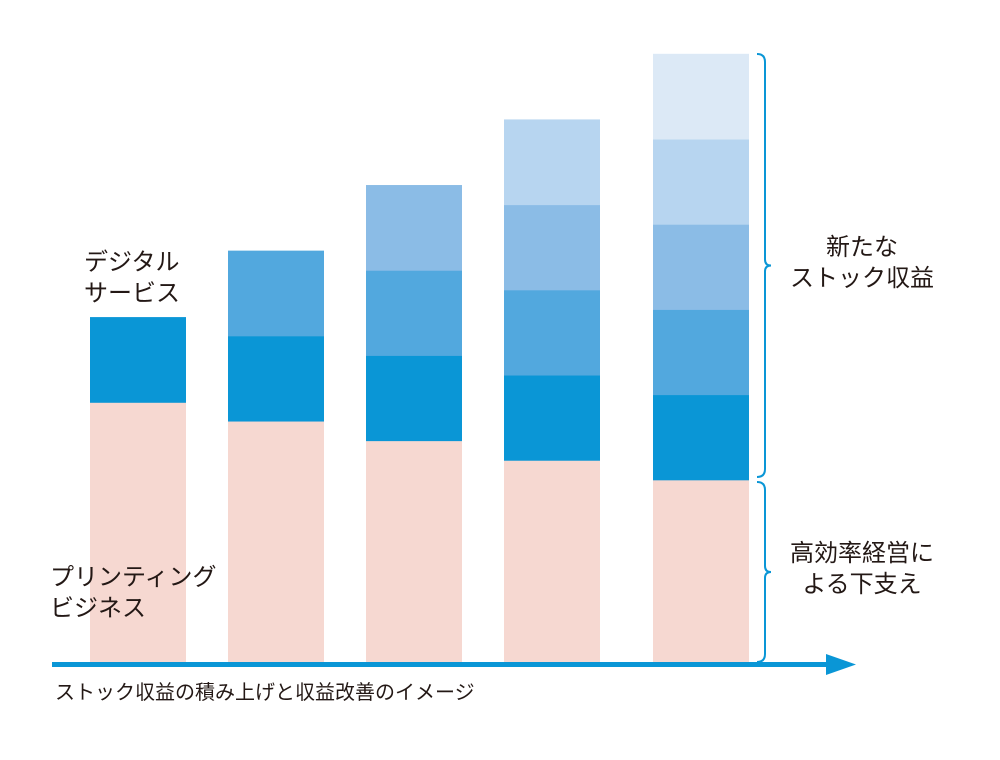 Image resolution: width=1000 pixels, height=760 pixels. Describe the element at coordinates (862, 568) in the screenshot. I see `label-efficient-management: 高効率経営に よる下支え` at that location.